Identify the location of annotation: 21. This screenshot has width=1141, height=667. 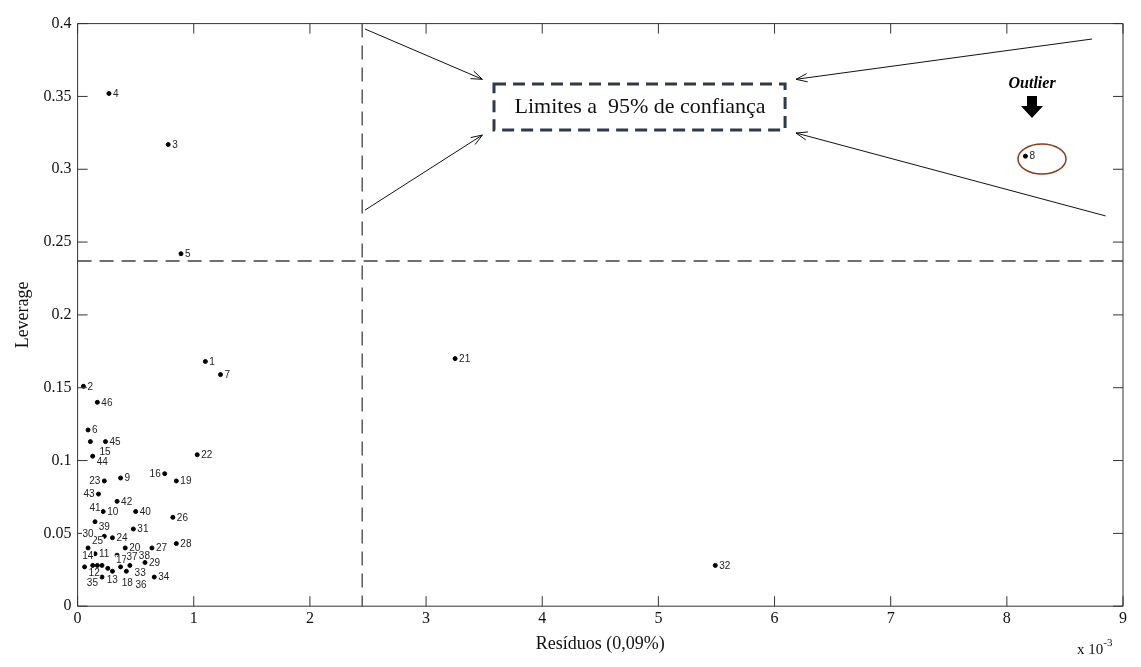
(465, 358).